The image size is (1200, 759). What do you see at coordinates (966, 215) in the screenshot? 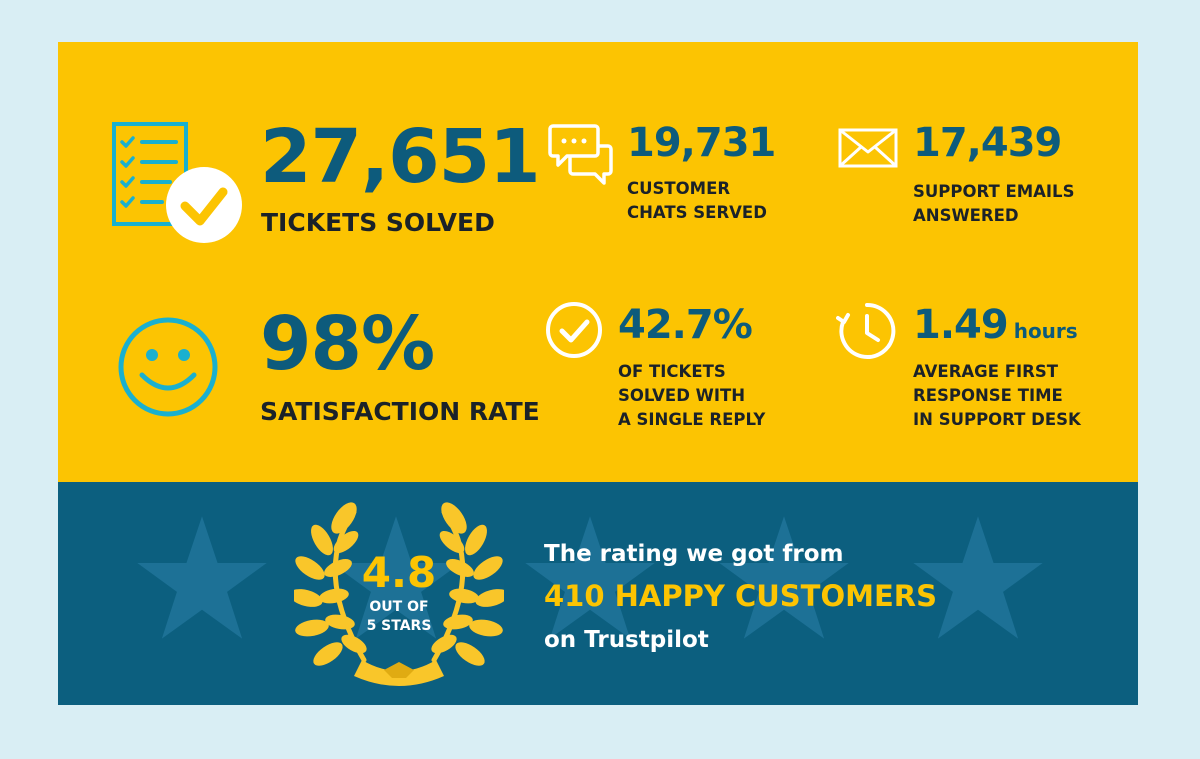
I see `emails-answered-label-line2: ANSWERED` at bounding box center [966, 215].